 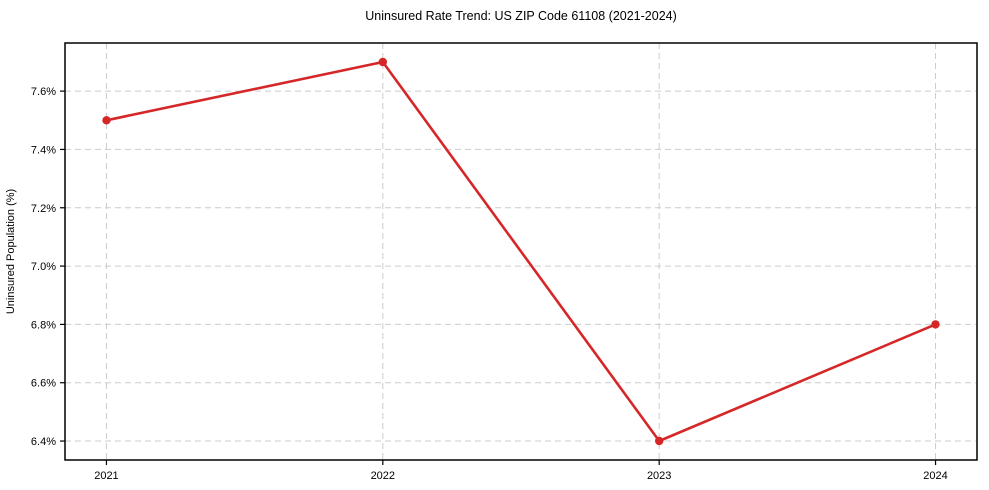 I want to click on y-tick-label: 6.8%, so click(x=43, y=325).